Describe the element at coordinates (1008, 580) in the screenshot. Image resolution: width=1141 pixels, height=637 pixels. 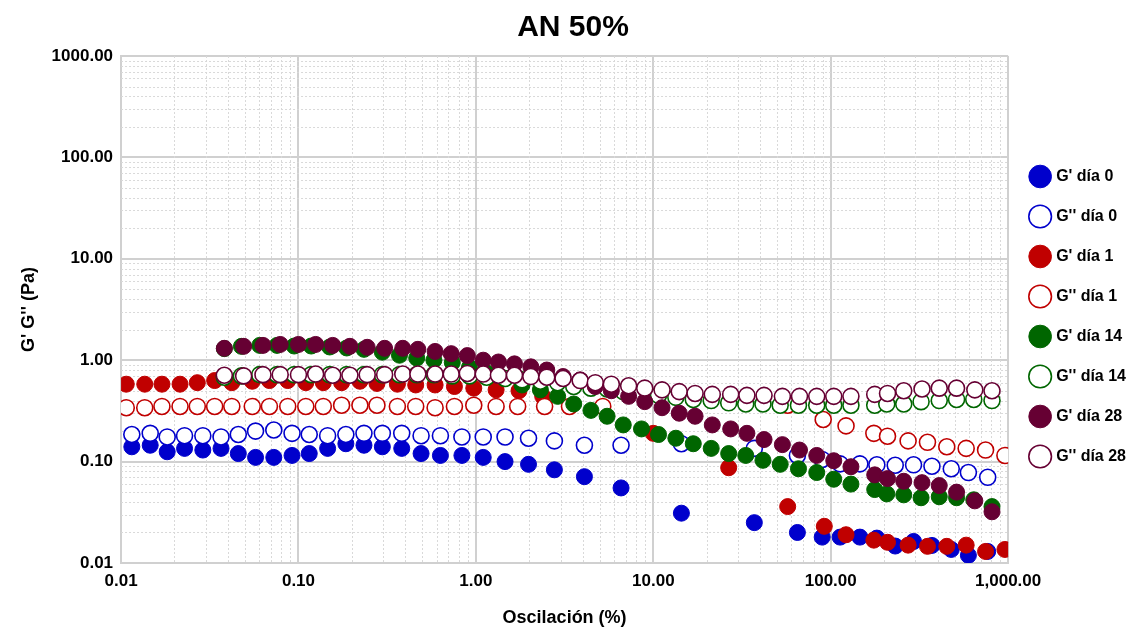
I see `x-tick-label: 1,000.00` at that location.